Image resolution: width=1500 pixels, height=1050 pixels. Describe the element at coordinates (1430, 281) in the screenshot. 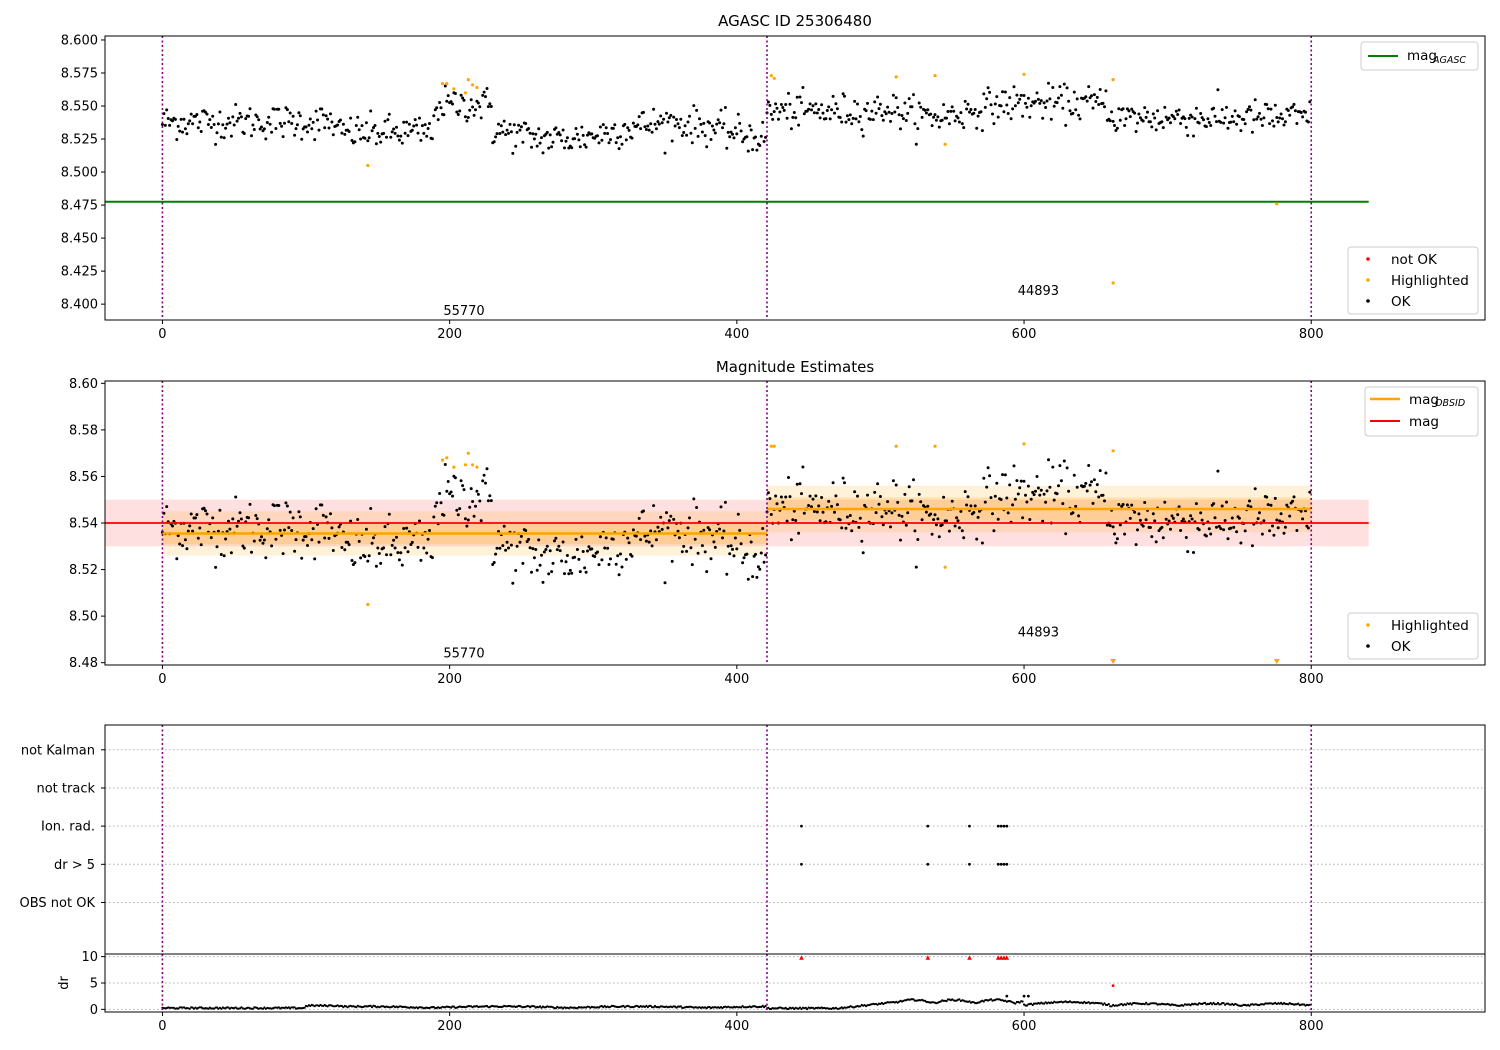

I see `legend-highlighted-label: Highlighted` at that location.